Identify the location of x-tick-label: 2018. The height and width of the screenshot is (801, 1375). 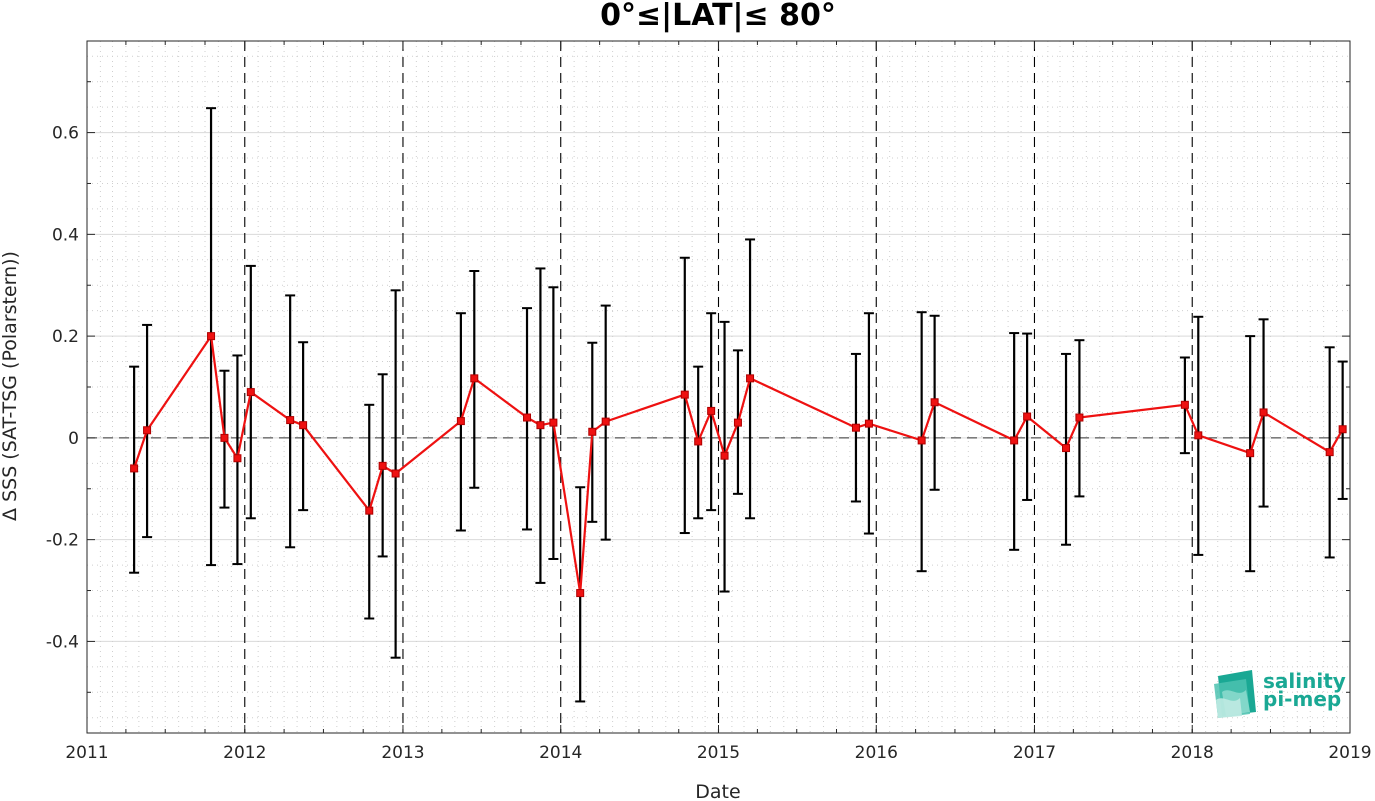
(1192, 753).